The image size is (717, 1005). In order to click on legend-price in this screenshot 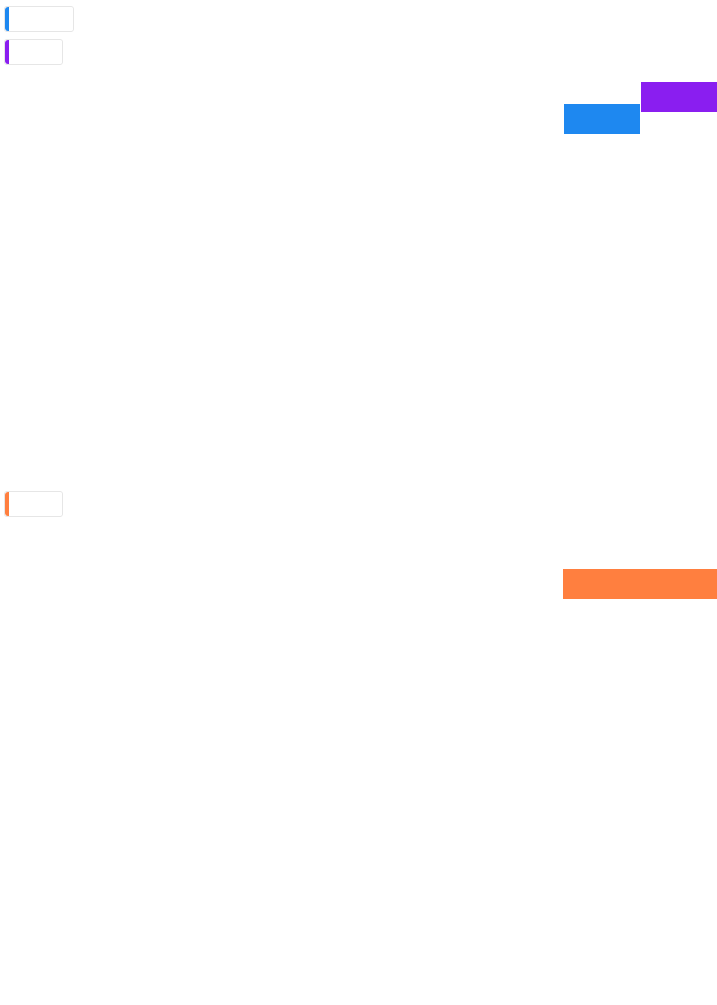, I will do `click(39, 19)`.